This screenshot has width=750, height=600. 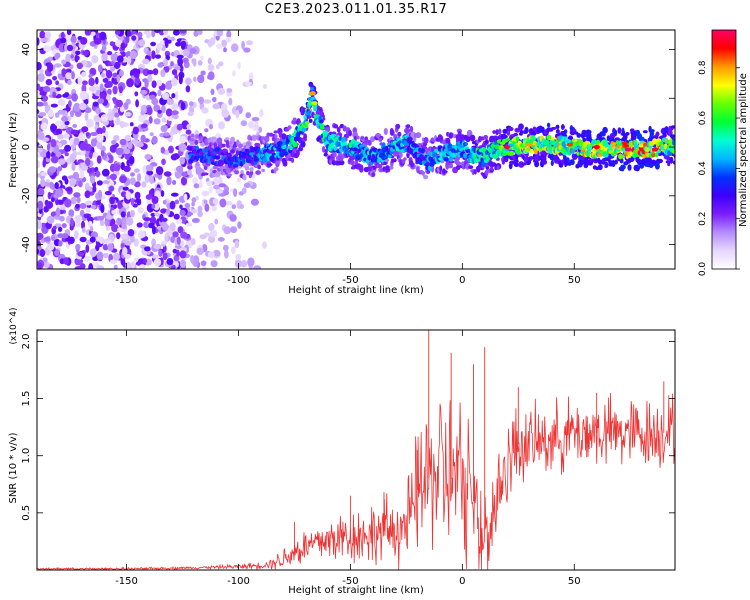 What do you see at coordinates (26, 513) in the screenshot?
I see `y-tick-label: 0.5` at bounding box center [26, 513].